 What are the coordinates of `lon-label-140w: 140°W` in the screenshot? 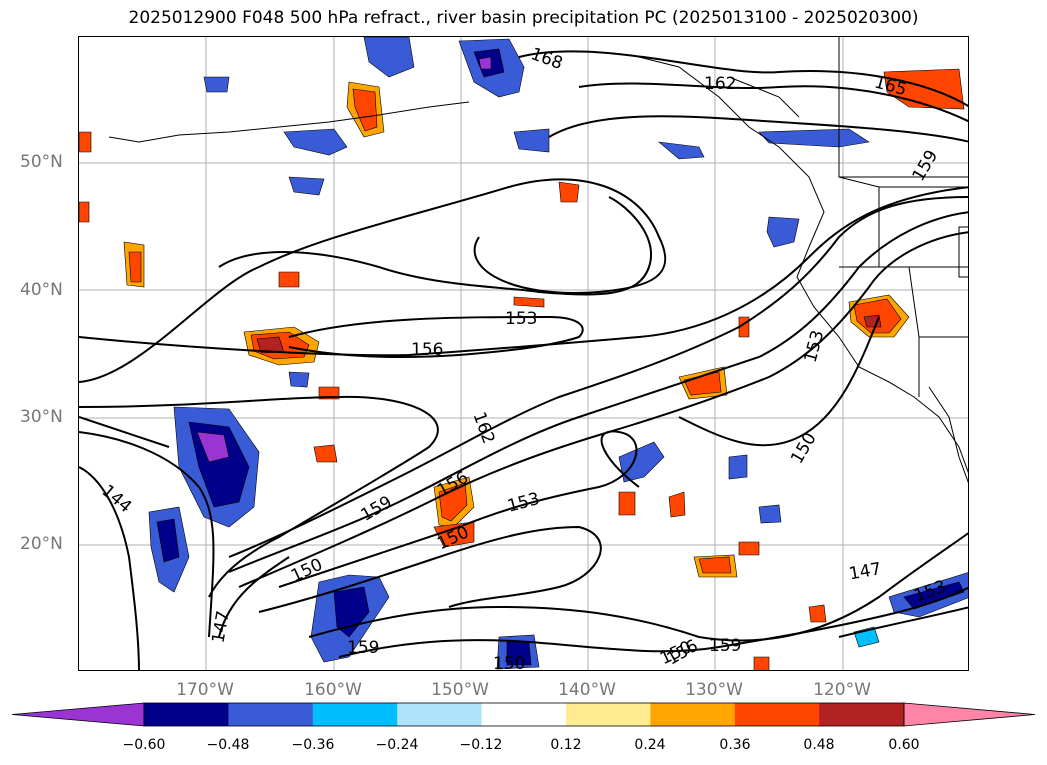 It's located at (587, 690).